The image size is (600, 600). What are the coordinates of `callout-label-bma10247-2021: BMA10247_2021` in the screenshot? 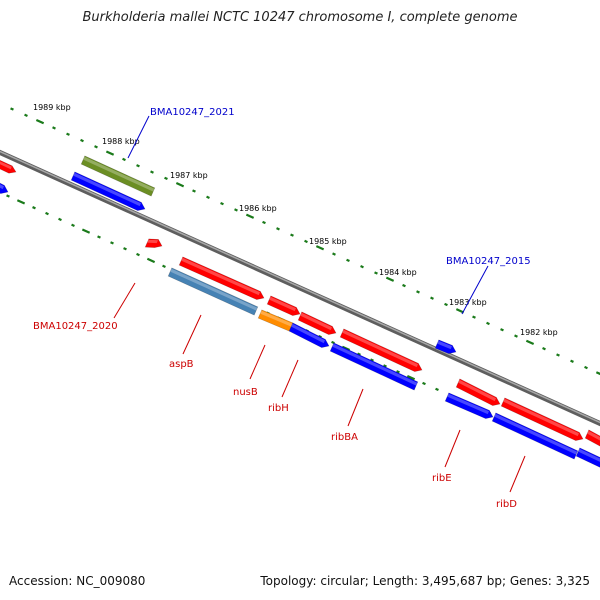 It's located at (192, 112).